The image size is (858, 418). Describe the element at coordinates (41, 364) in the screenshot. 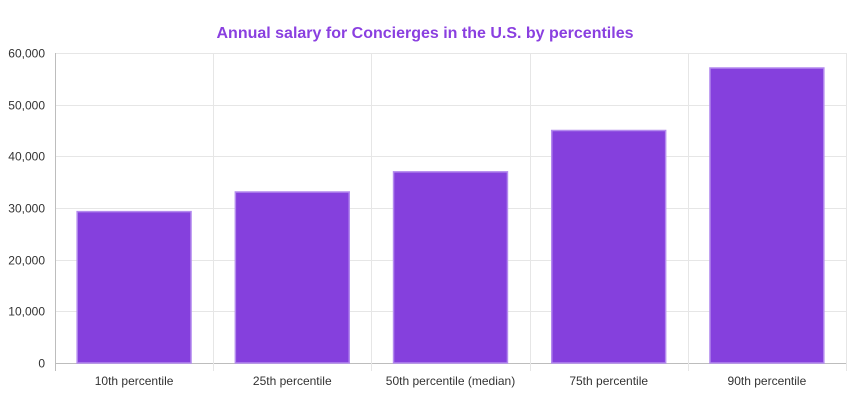

I see `y-tick-label: 0` at that location.